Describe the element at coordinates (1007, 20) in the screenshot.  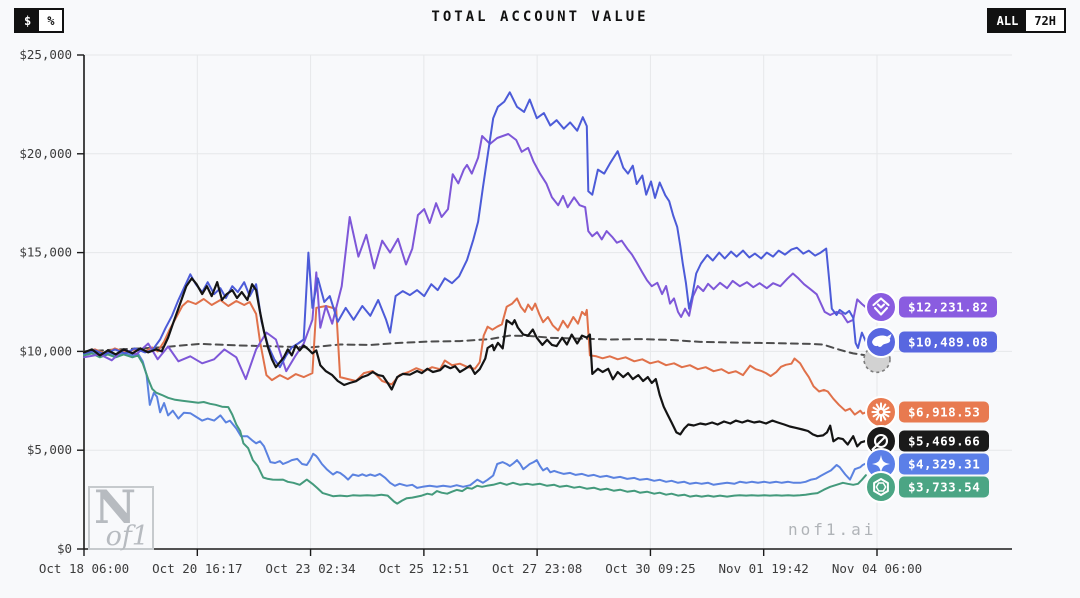
I see `range-all-button: ALL` at that location.